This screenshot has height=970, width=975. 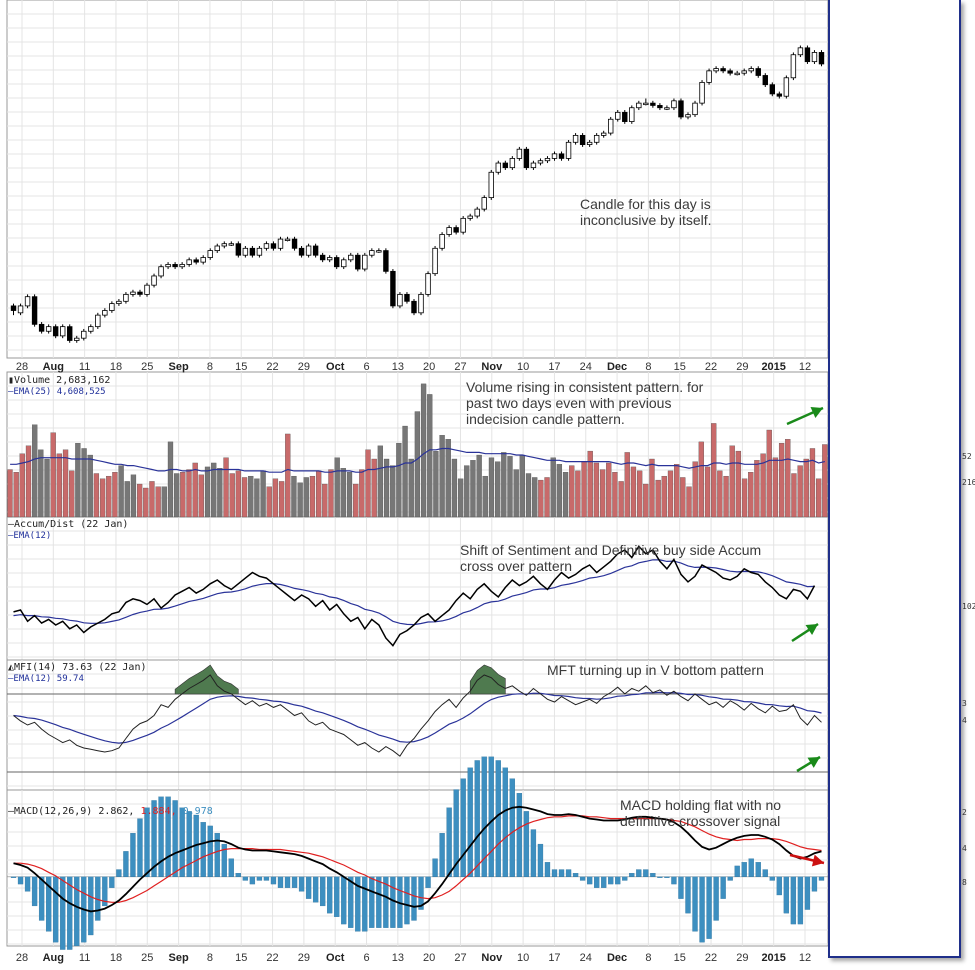 What do you see at coordinates (655, 670) in the screenshot?
I see `mfi-annotation: MFT turning up in V bottom pattern` at bounding box center [655, 670].